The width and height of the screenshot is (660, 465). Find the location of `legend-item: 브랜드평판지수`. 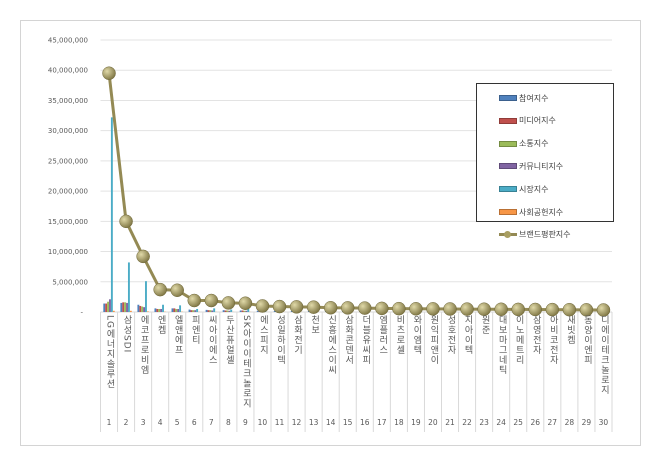

legend-item: 브랜드평판지수 is located at coordinates (535, 235).